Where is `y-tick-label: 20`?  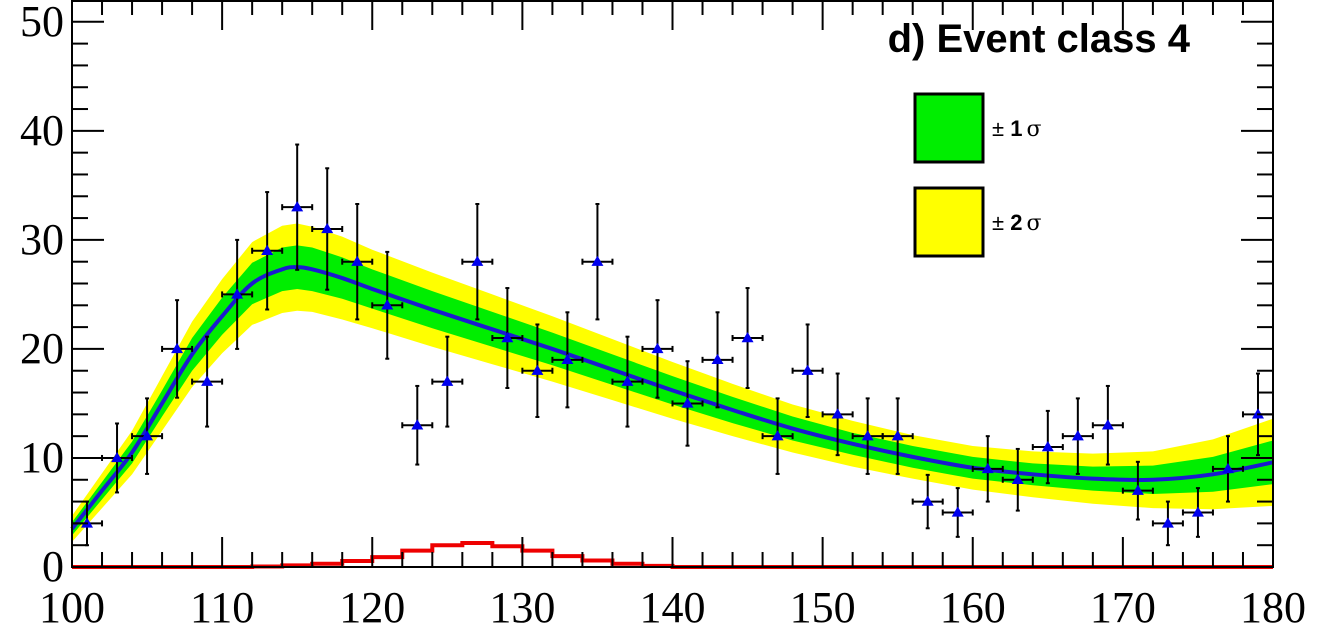
y-tick-label: 20 is located at coordinates (42, 348).